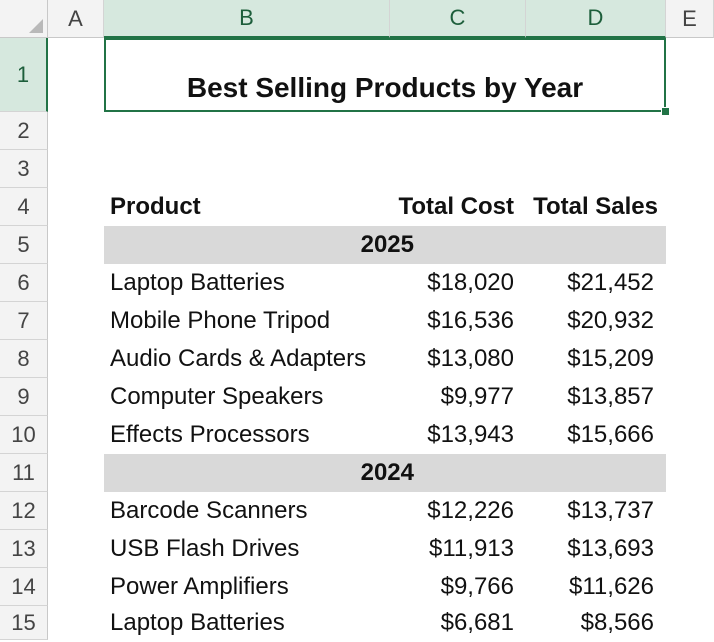  Describe the element at coordinates (238, 358) in the screenshot. I see `product-cell: Audio Cards & Adapters` at that location.